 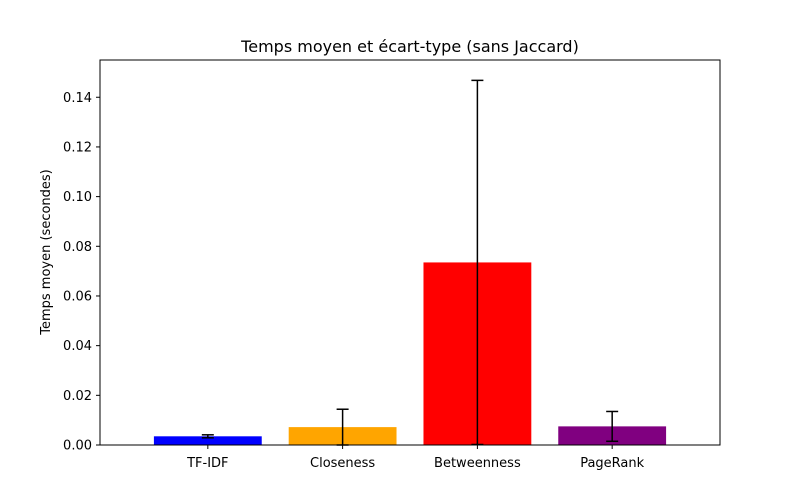 I want to click on x-tick-label: TF-IDF, so click(x=207, y=463).